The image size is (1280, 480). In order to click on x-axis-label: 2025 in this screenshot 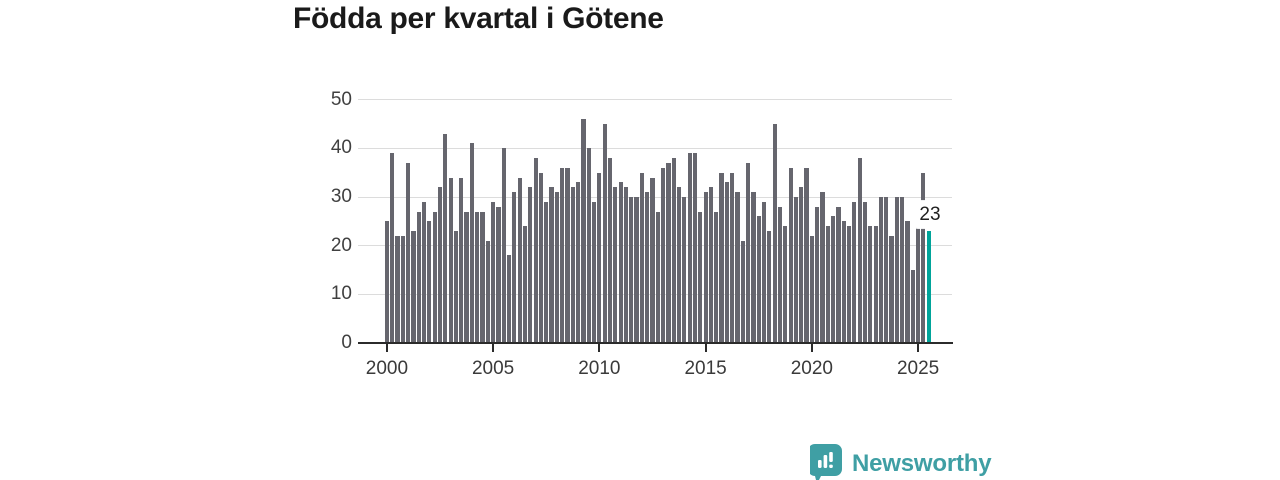, I will do `click(918, 368)`.